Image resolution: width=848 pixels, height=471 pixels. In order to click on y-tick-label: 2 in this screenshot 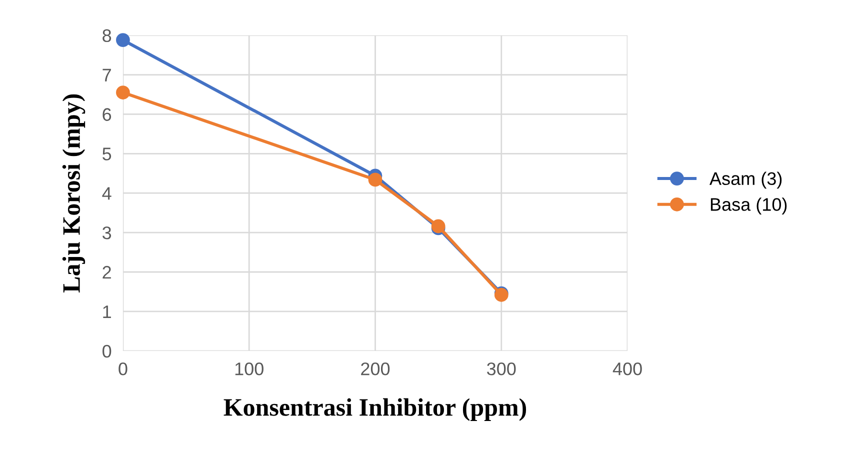, I will do `click(106, 272)`.